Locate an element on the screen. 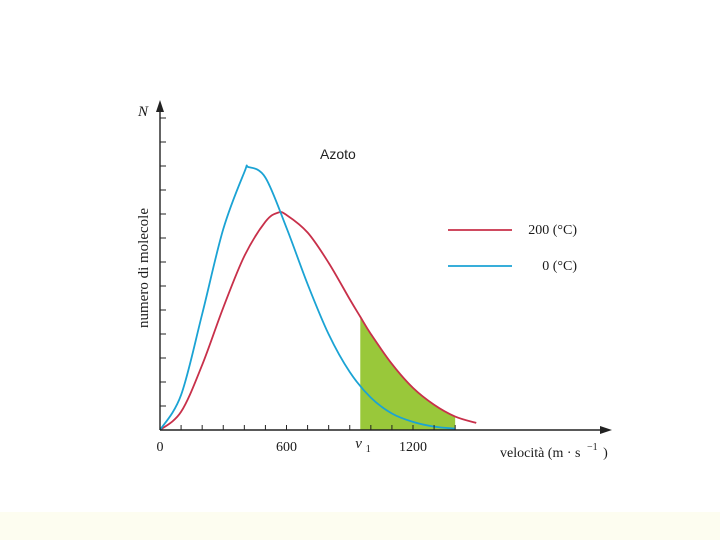  shaded-area is located at coordinates (408, 373).